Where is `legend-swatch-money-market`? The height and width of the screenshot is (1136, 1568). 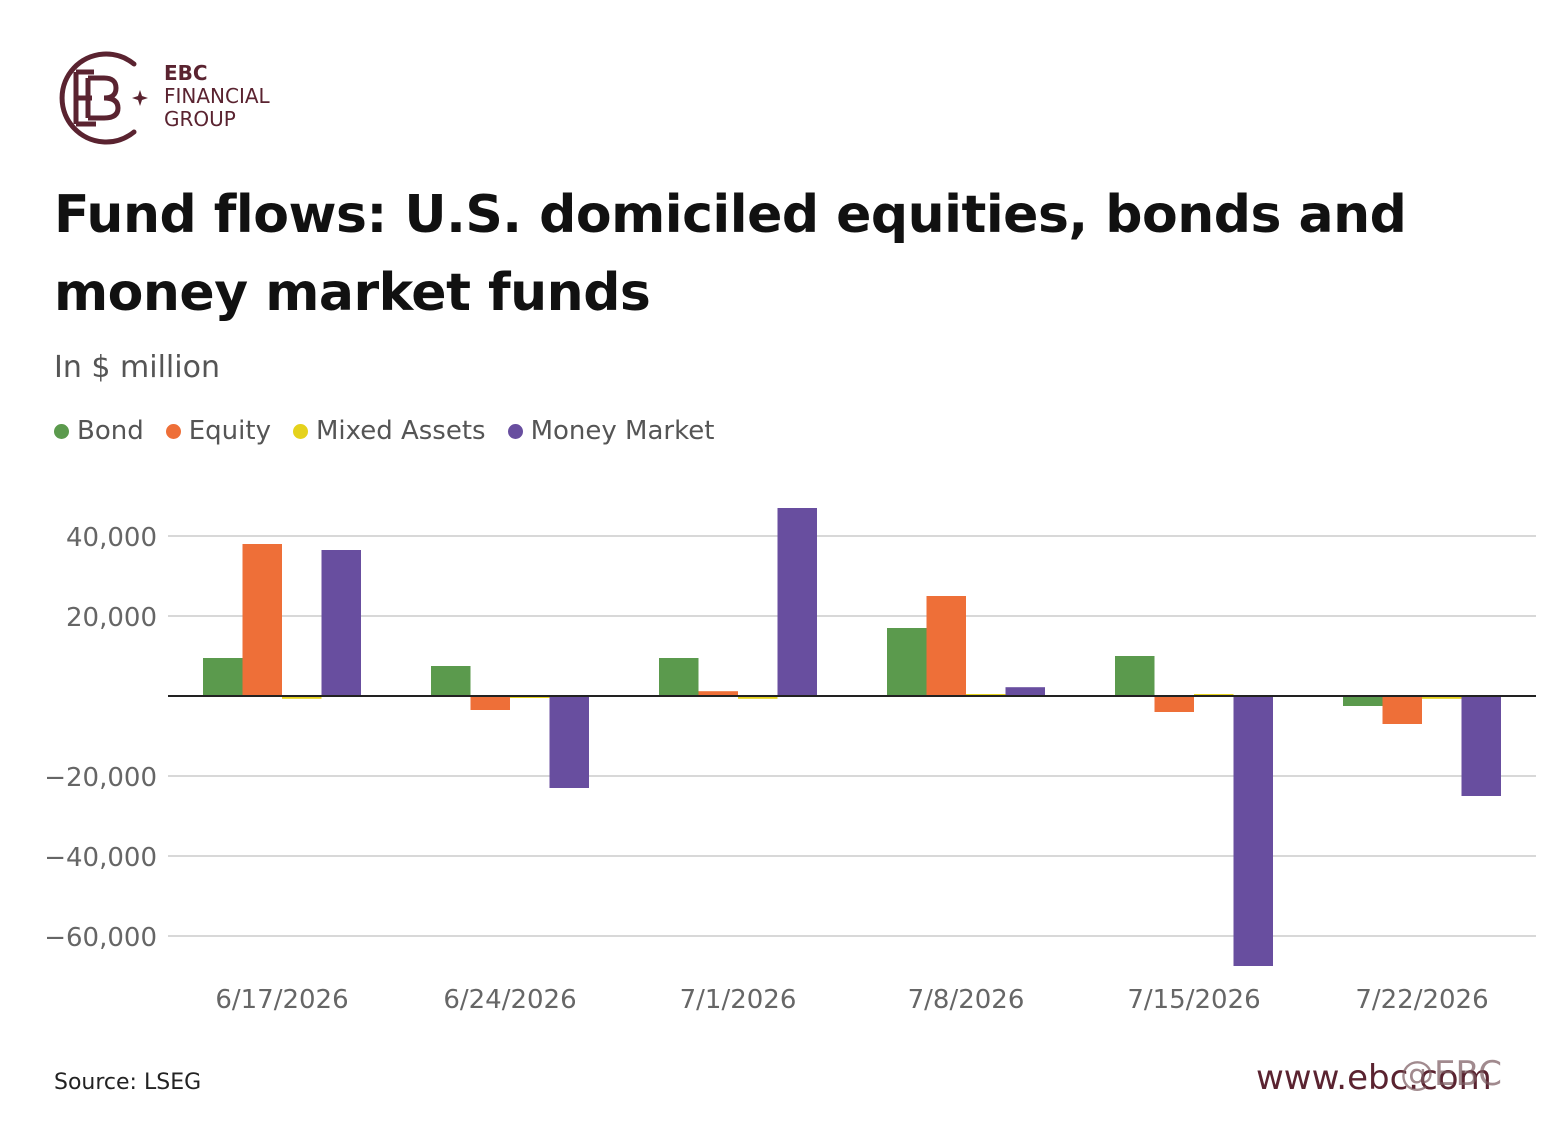
legend-swatch-money-market is located at coordinates (515, 431).